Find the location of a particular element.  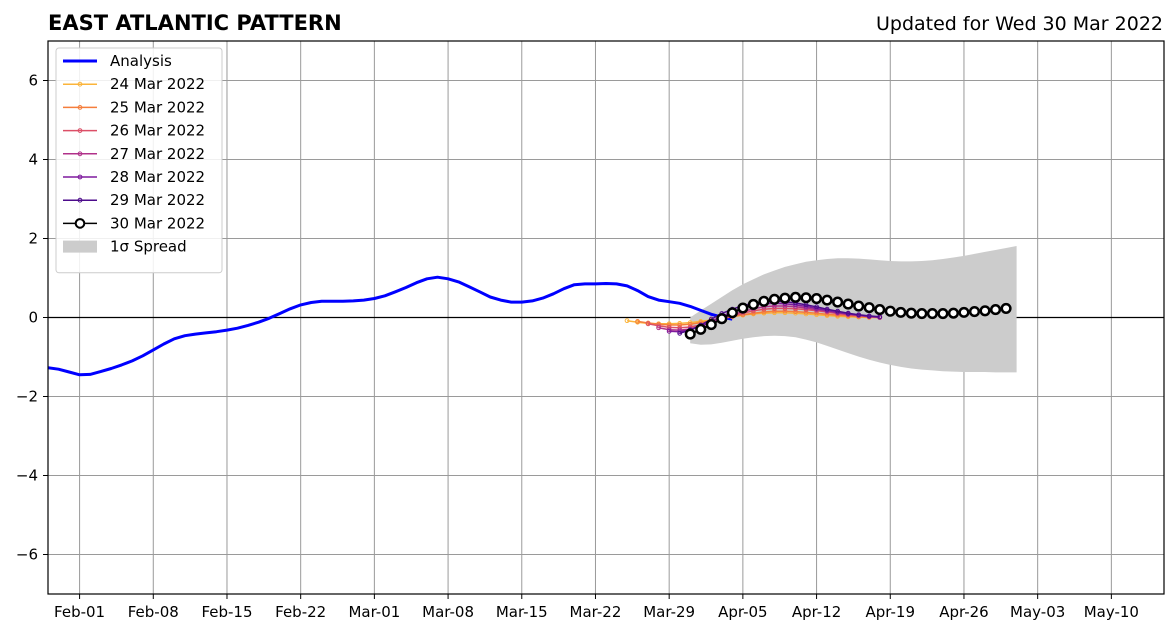

chart-title: EAST ATLANTIC PATTERN is located at coordinates (195, 23).